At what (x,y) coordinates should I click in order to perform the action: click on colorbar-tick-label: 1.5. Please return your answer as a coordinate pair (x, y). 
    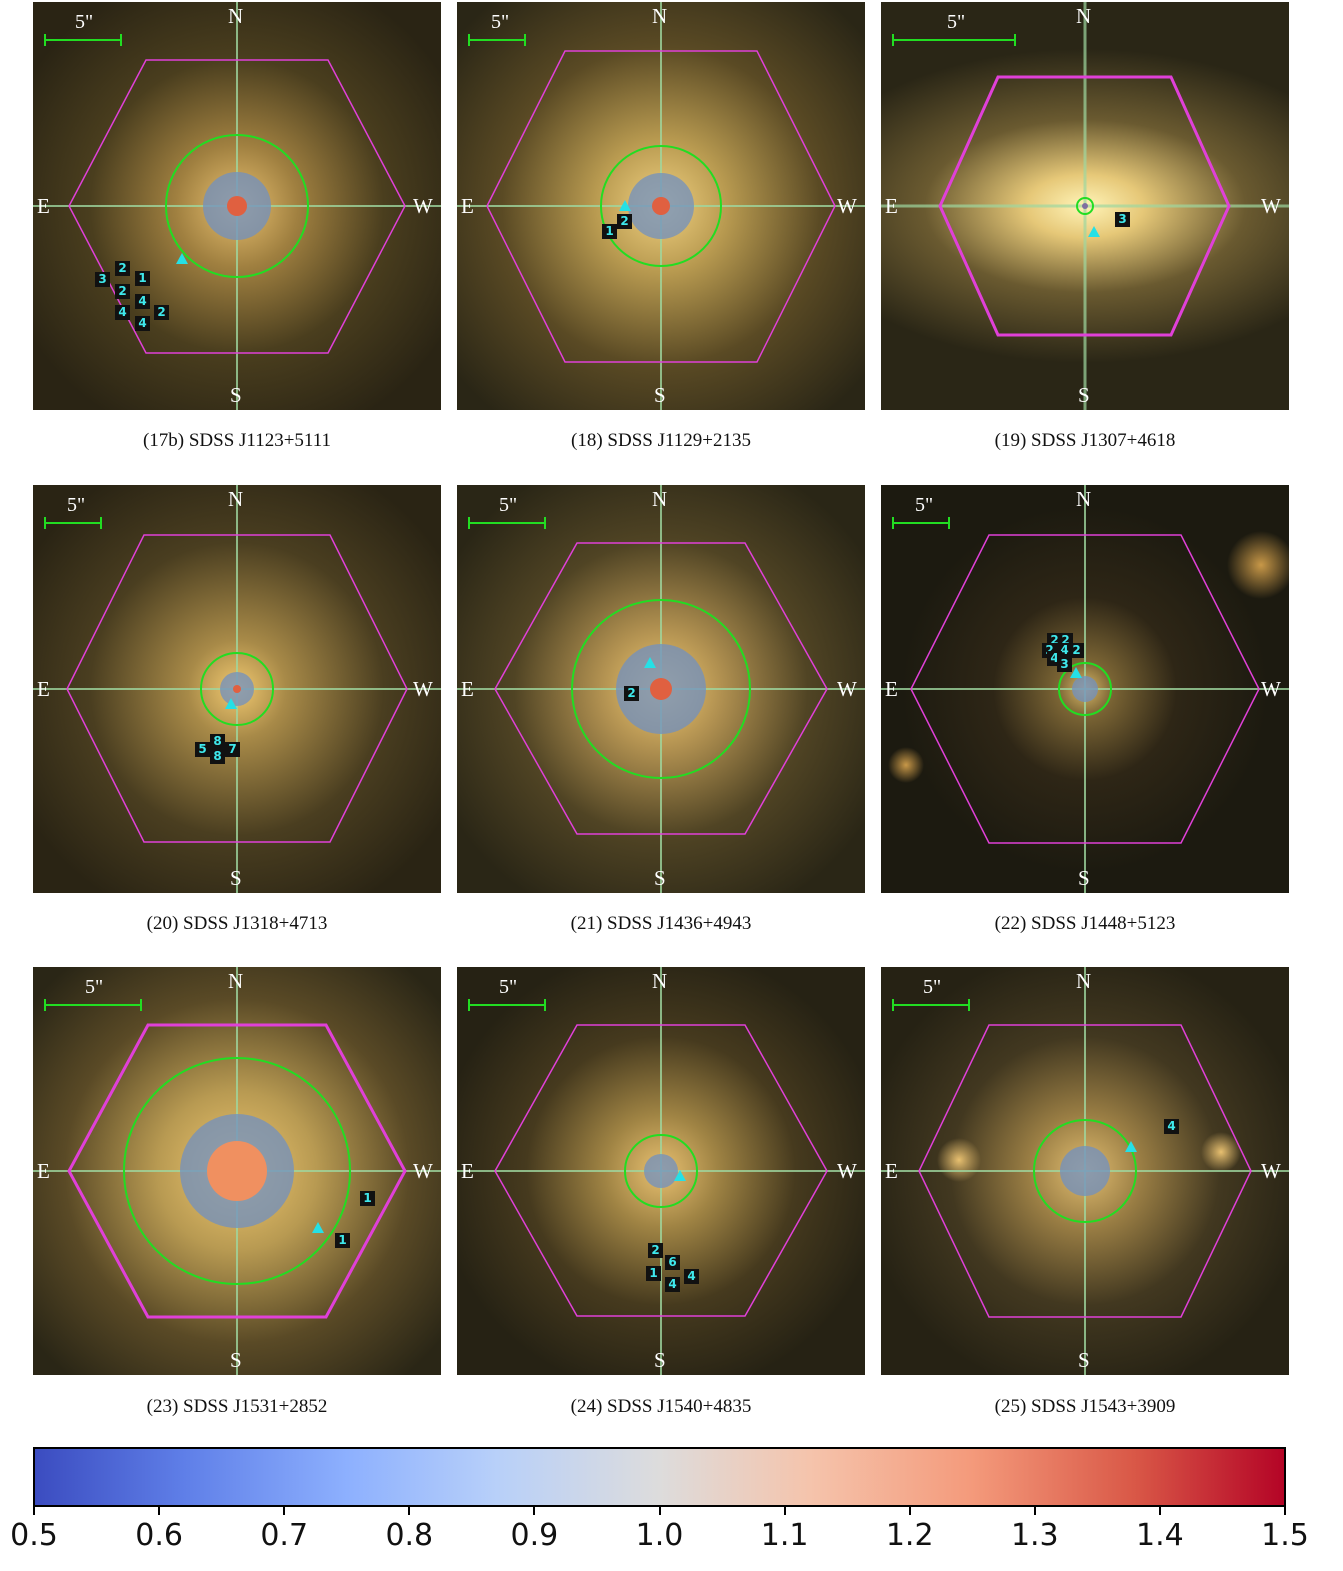
    Looking at the image, I should click on (1285, 1535).